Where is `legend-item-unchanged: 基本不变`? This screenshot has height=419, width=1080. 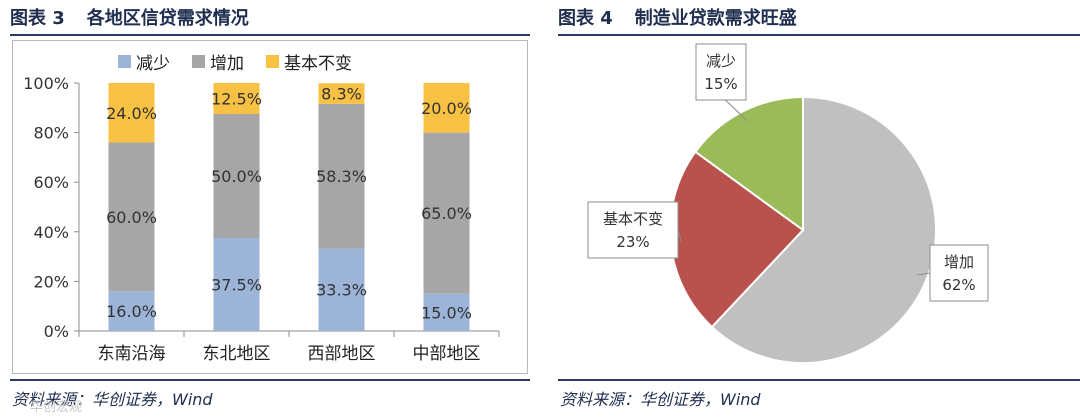
legend-item-unchanged: 基本不变 is located at coordinates (309, 61).